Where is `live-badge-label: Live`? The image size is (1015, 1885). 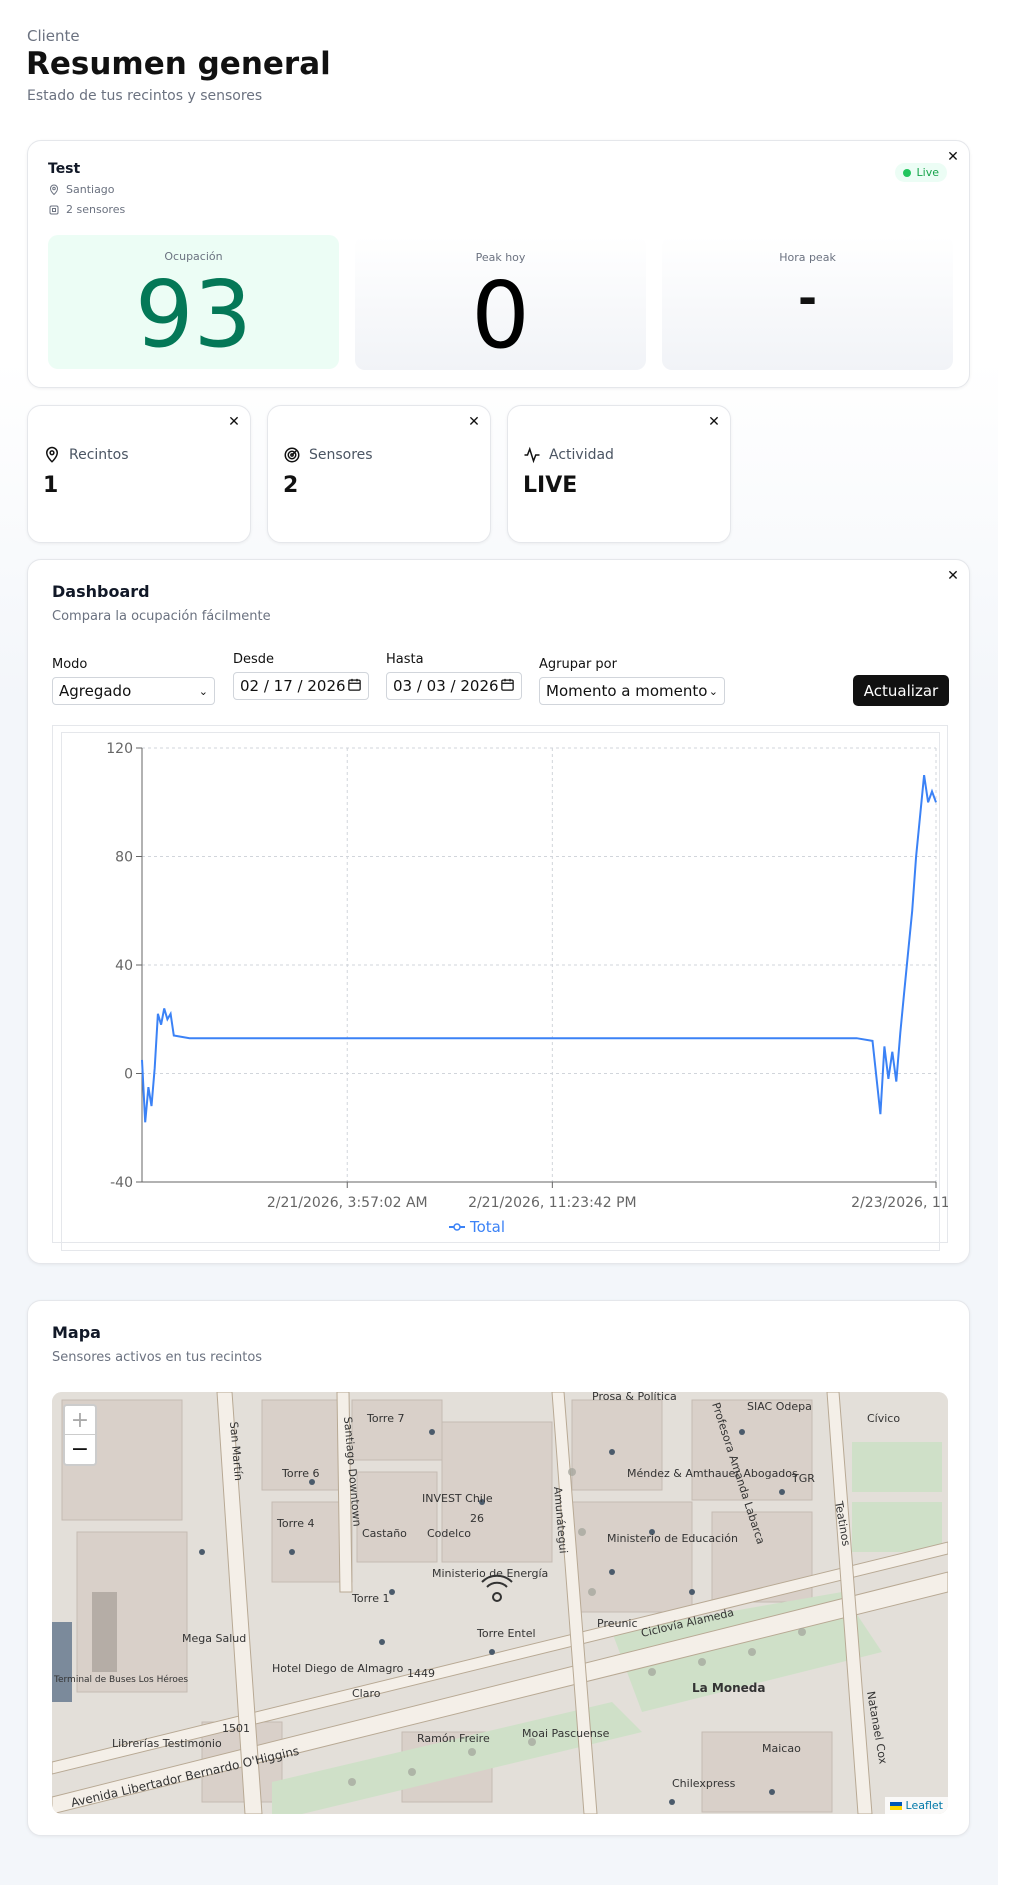 live-badge-label: Live is located at coordinates (927, 172).